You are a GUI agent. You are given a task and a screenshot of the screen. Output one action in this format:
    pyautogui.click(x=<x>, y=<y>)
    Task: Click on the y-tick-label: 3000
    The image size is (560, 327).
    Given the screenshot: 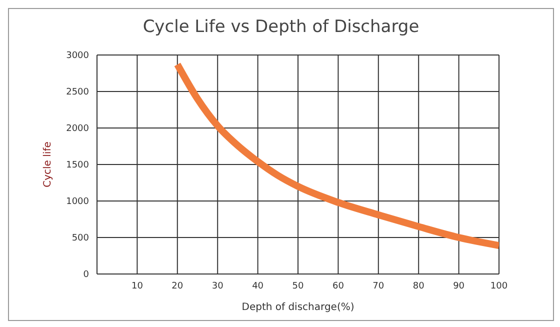 What is the action you would take?
    pyautogui.click(x=78, y=56)
    